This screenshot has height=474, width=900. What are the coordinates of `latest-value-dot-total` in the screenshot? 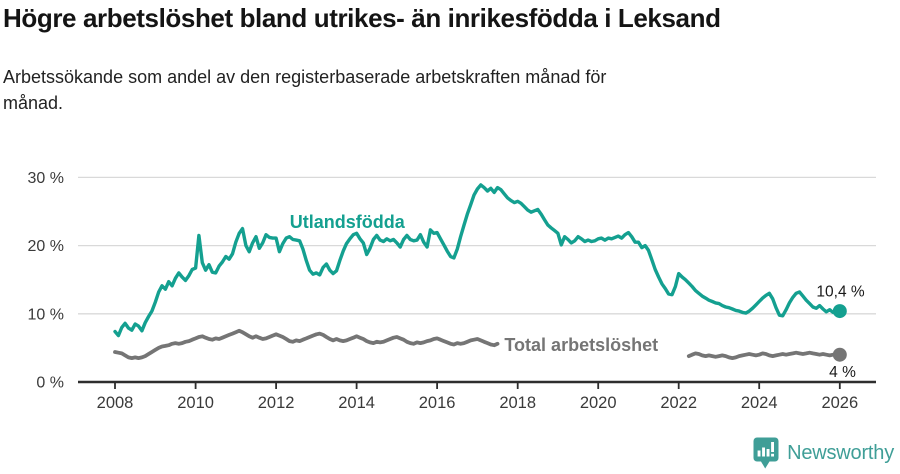 It's located at (839, 354).